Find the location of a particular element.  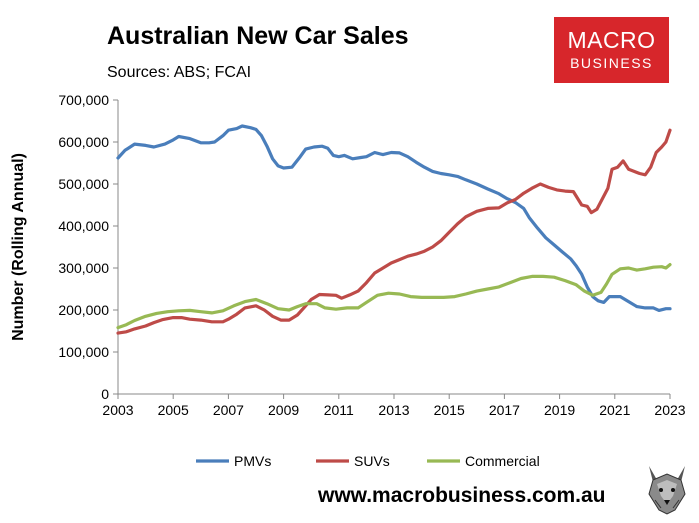

legend-label-commercial: Commercial is located at coordinates (502, 461).